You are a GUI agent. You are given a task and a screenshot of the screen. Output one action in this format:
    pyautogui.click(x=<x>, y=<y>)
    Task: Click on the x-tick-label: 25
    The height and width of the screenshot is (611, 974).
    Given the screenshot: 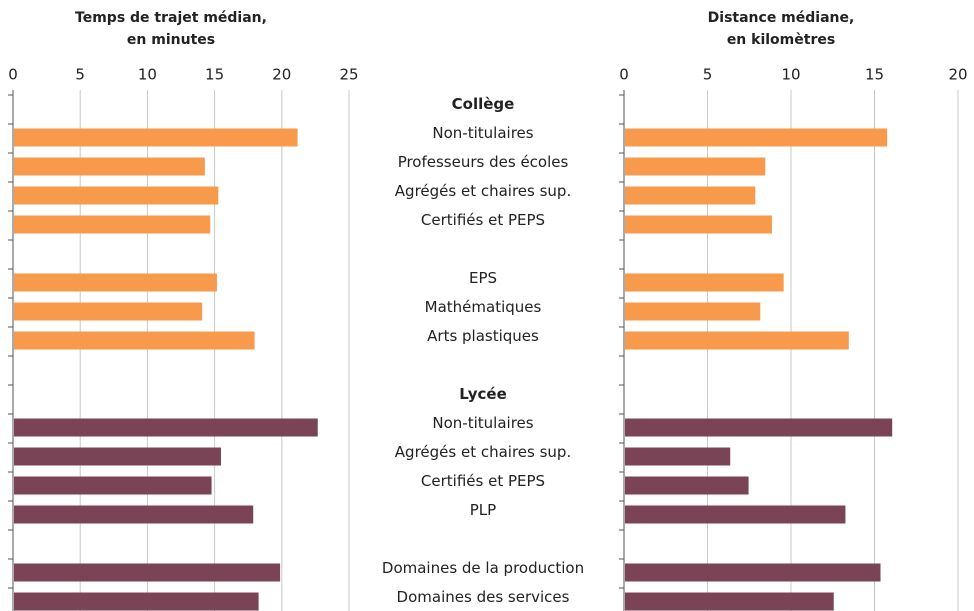 What is the action you would take?
    pyautogui.click(x=348, y=75)
    